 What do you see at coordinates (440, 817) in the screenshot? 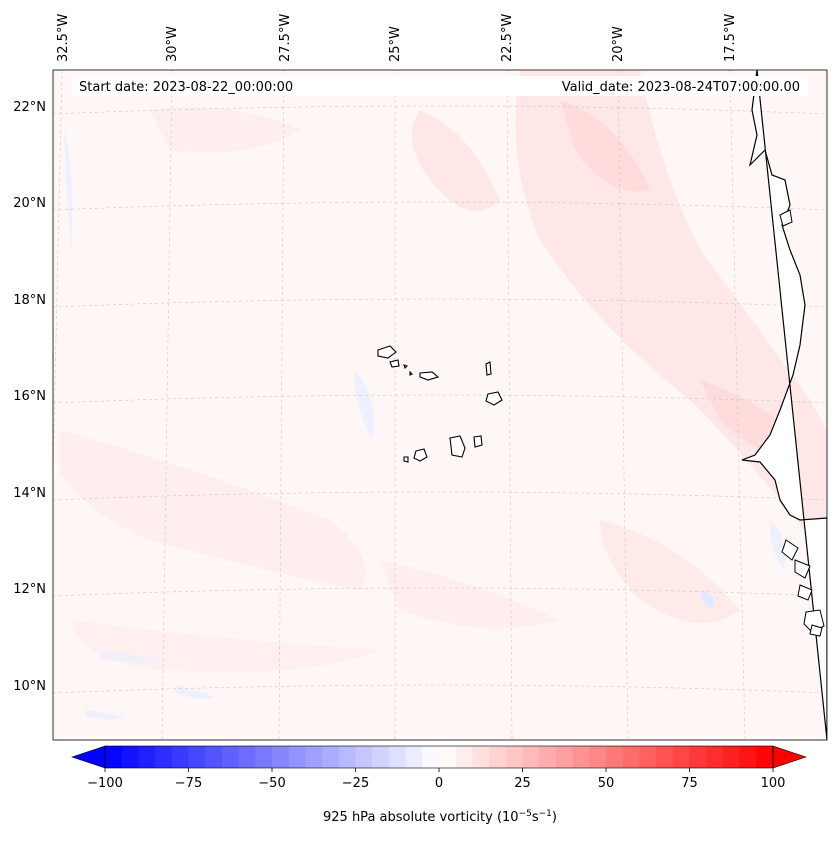
I see `colorbar-title: 925 hPa absolute vorticity (10−5s−1)` at bounding box center [440, 817].